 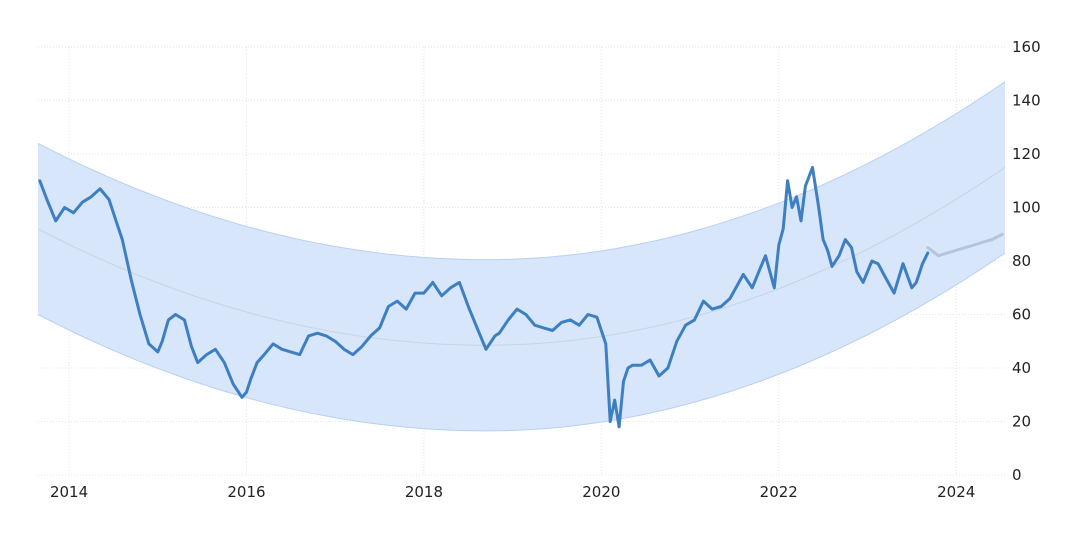 What do you see at coordinates (1017, 475) in the screenshot?
I see `y-tick-label: 0` at bounding box center [1017, 475].